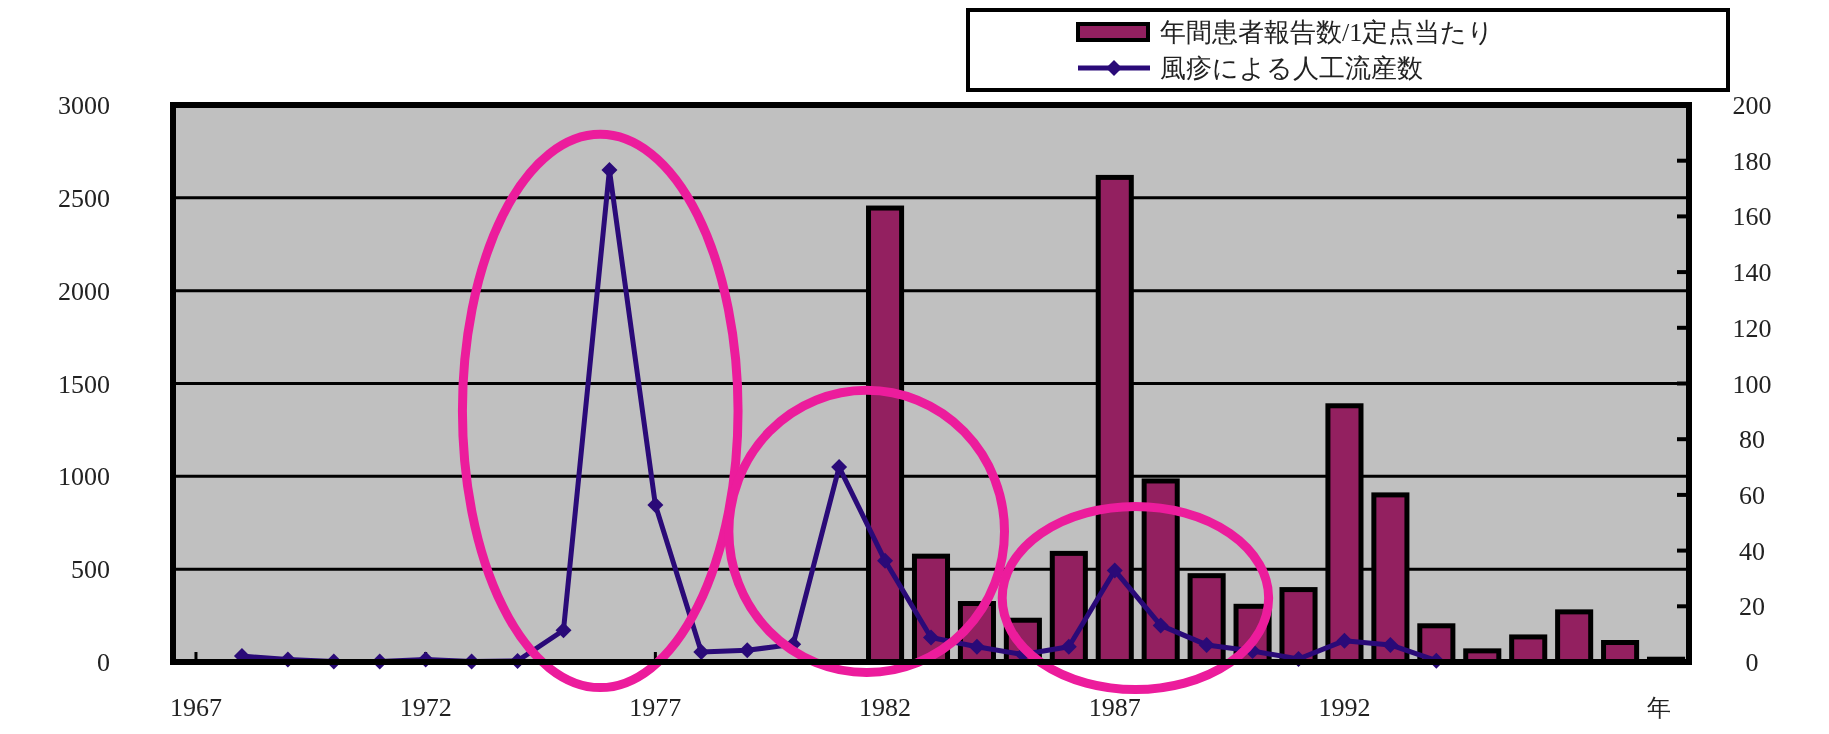  Describe the element at coordinates (1752, 495) in the screenshot. I see `y2-tick-label: 60` at that location.